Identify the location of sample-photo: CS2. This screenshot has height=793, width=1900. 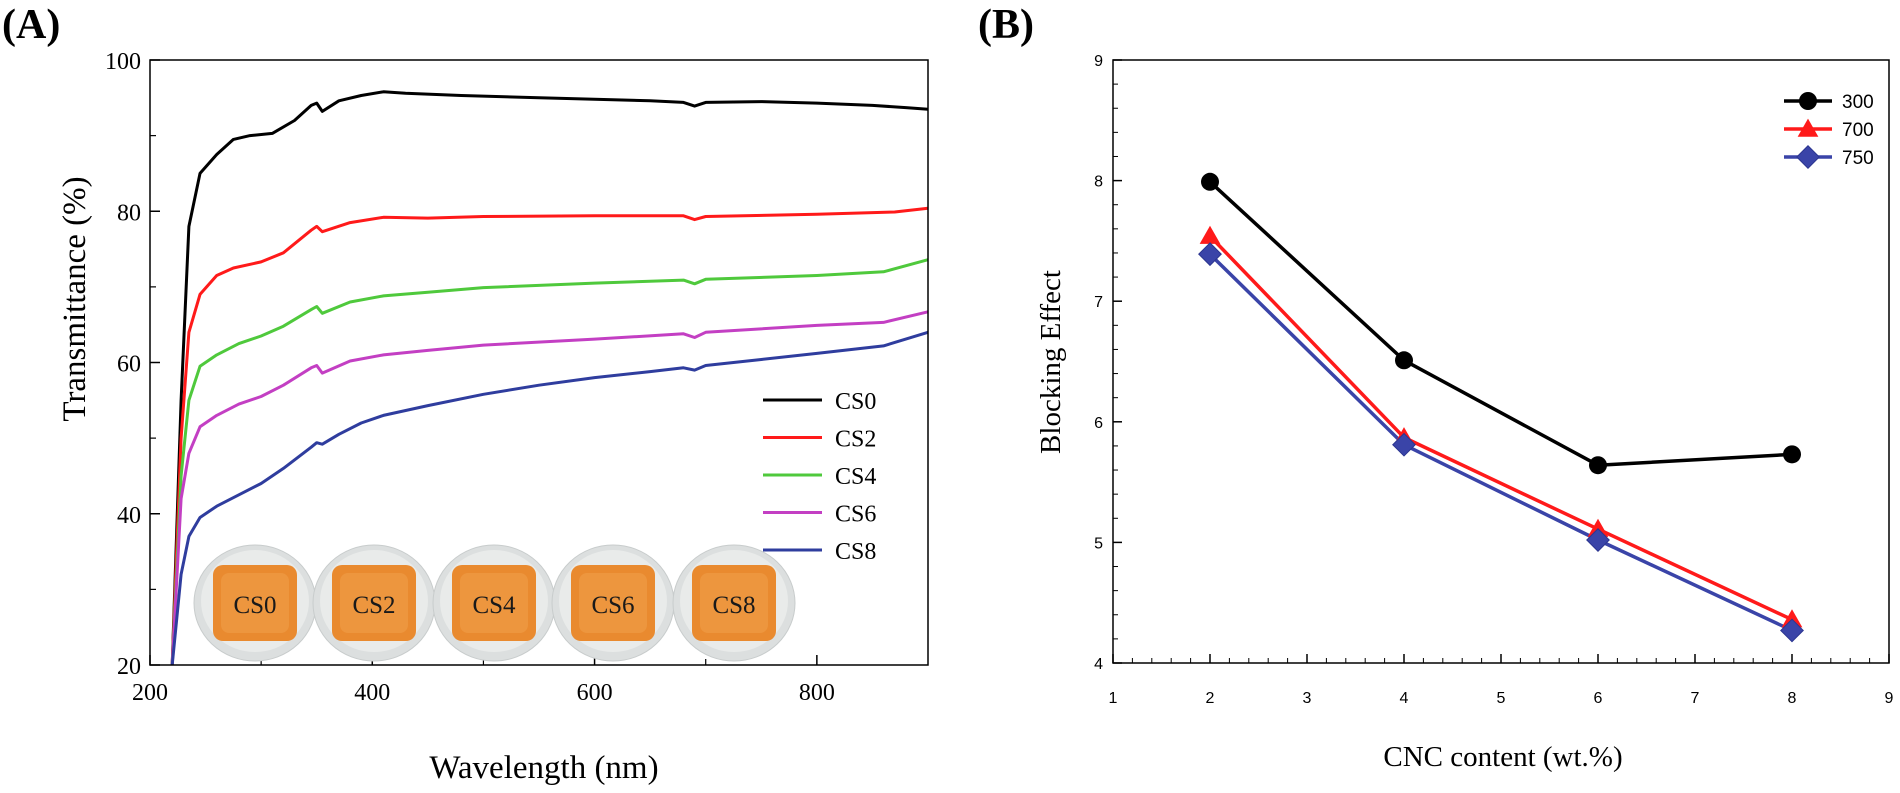
(374, 603).